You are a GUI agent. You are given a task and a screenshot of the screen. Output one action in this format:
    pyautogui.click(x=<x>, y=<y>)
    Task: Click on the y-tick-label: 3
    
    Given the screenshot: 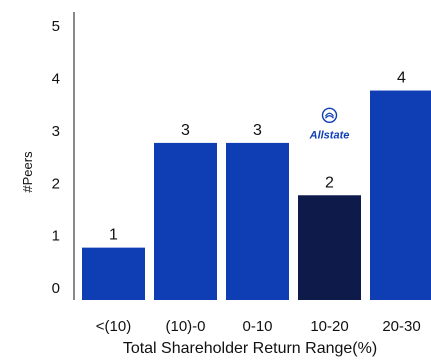 What is the action you would take?
    pyautogui.click(x=56, y=131)
    